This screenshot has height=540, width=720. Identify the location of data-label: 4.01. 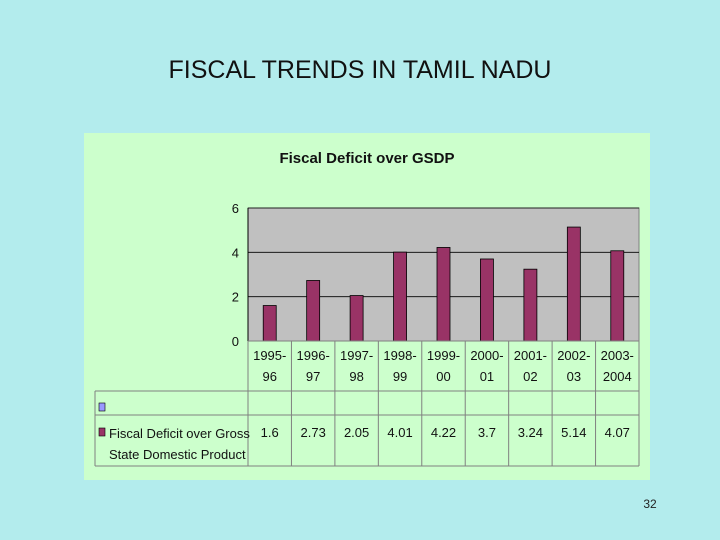
(399, 432).